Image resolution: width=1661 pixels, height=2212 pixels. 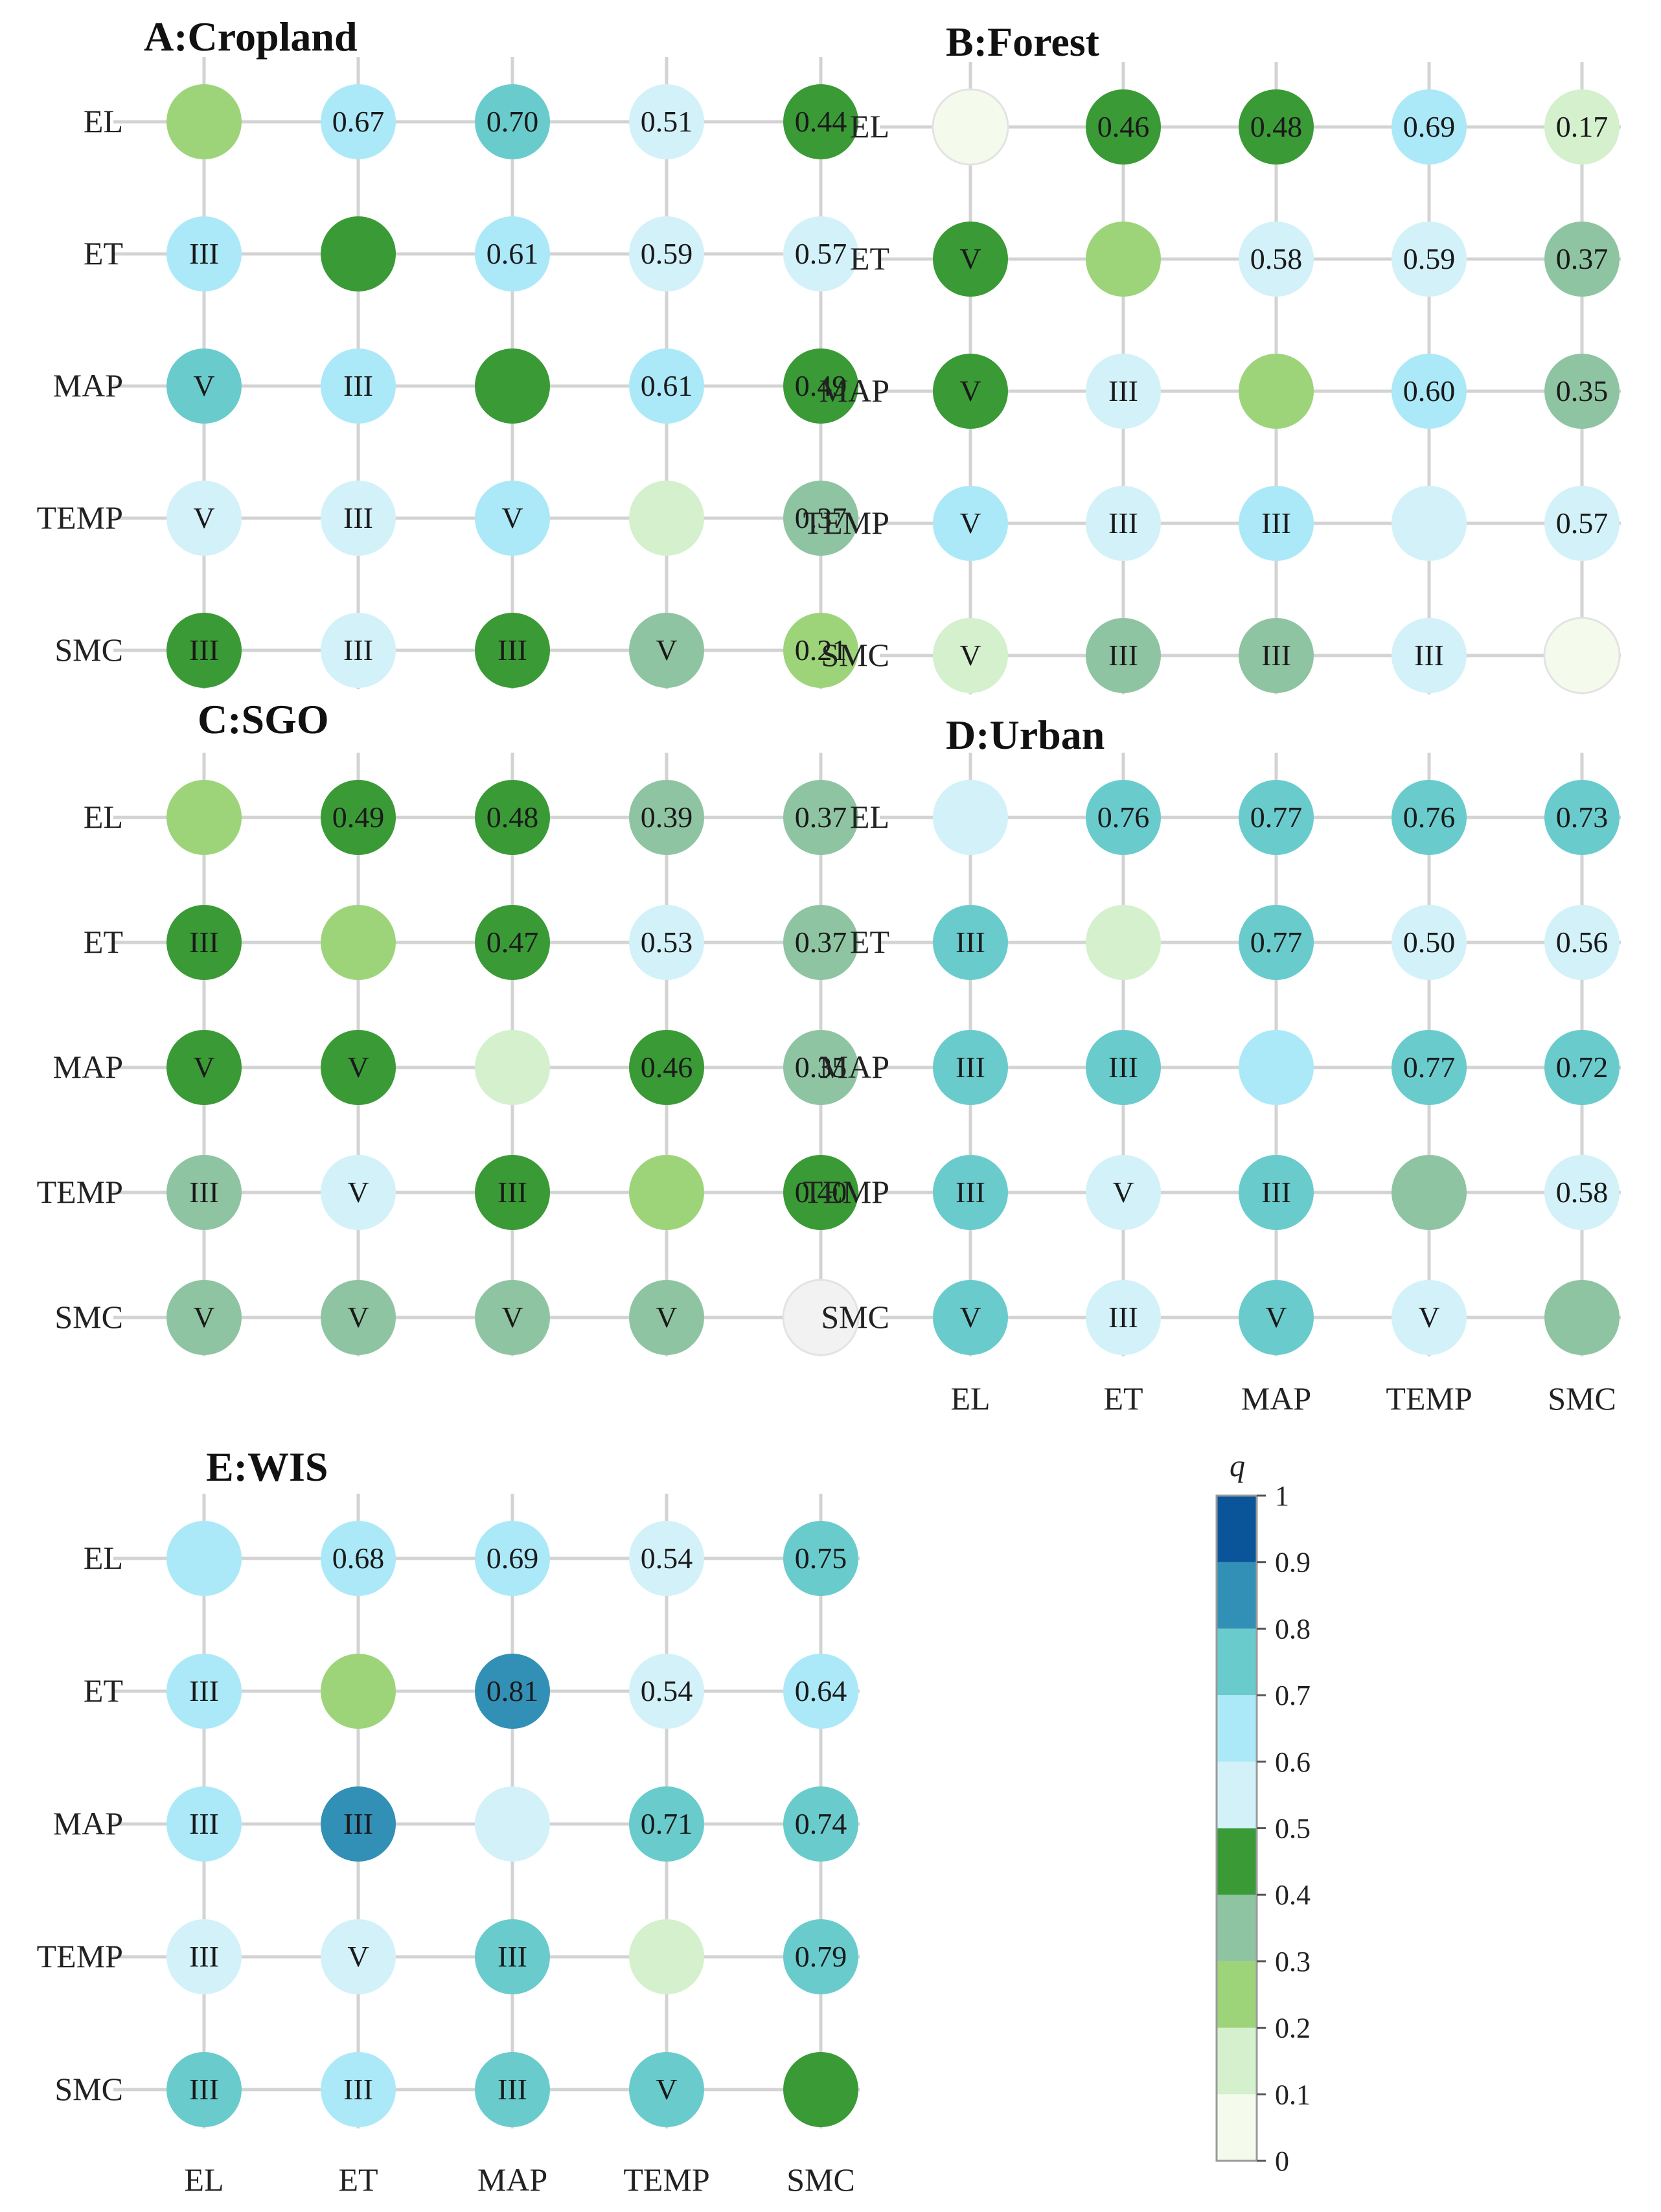 What do you see at coordinates (1282, 1496) in the screenshot?
I see `legend-tick-label: 1` at bounding box center [1282, 1496].